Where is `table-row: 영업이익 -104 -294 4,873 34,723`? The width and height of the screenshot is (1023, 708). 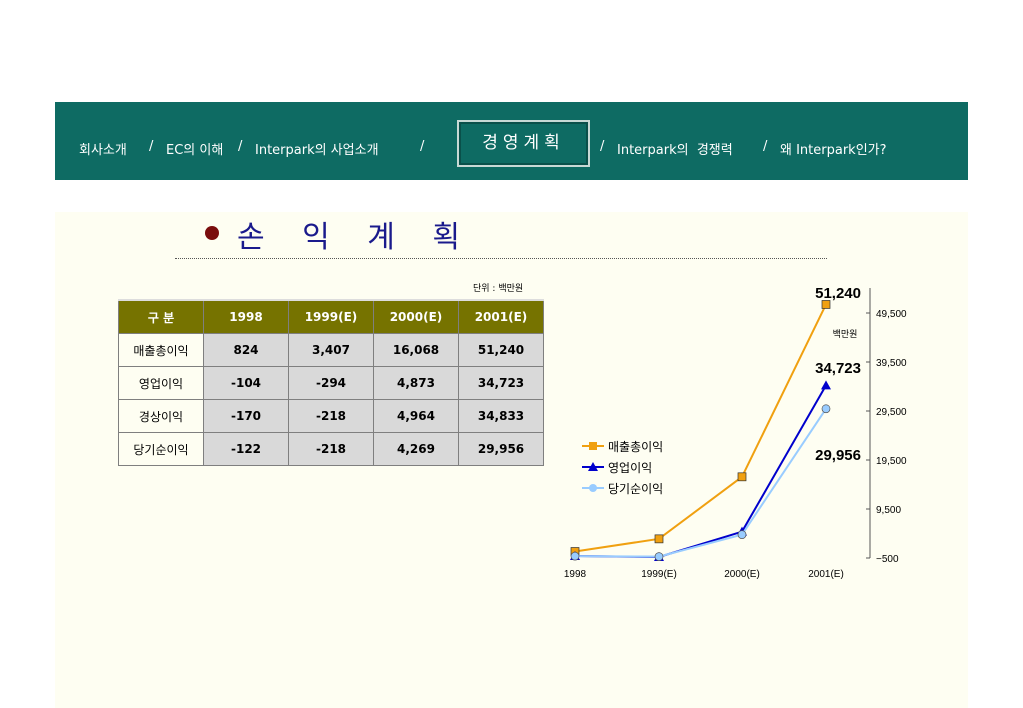
table-row: 영업이익 -104 -294 4,873 34,723 is located at coordinates (331, 383).